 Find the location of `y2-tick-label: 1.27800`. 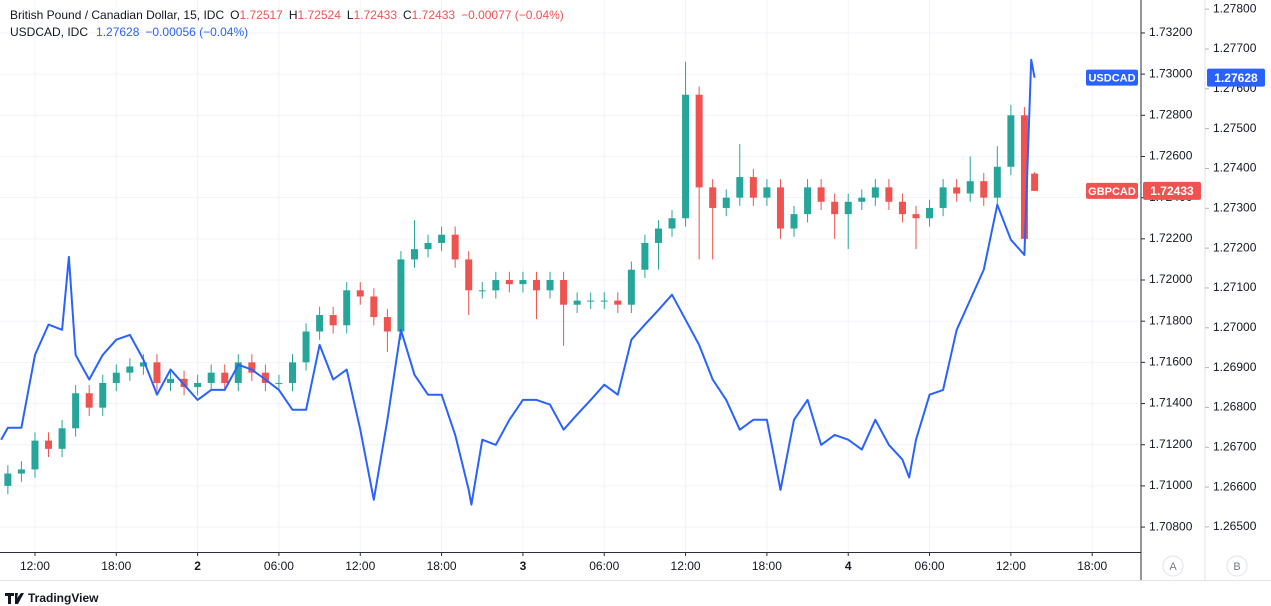

y2-tick-label: 1.27800 is located at coordinates (1235, 8).